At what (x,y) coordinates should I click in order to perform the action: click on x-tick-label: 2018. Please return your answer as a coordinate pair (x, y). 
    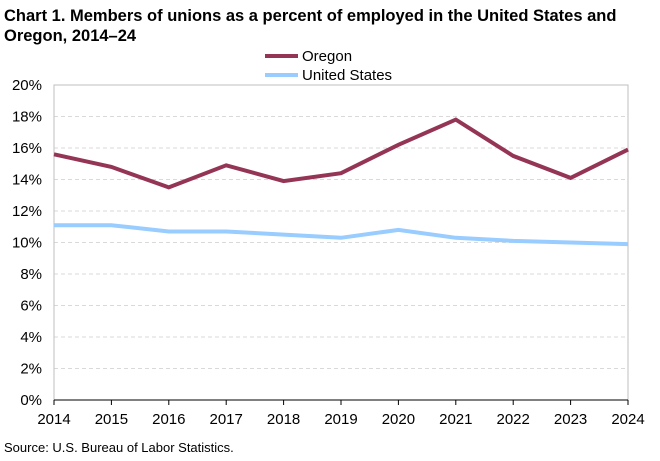
    Looking at the image, I should click on (283, 419).